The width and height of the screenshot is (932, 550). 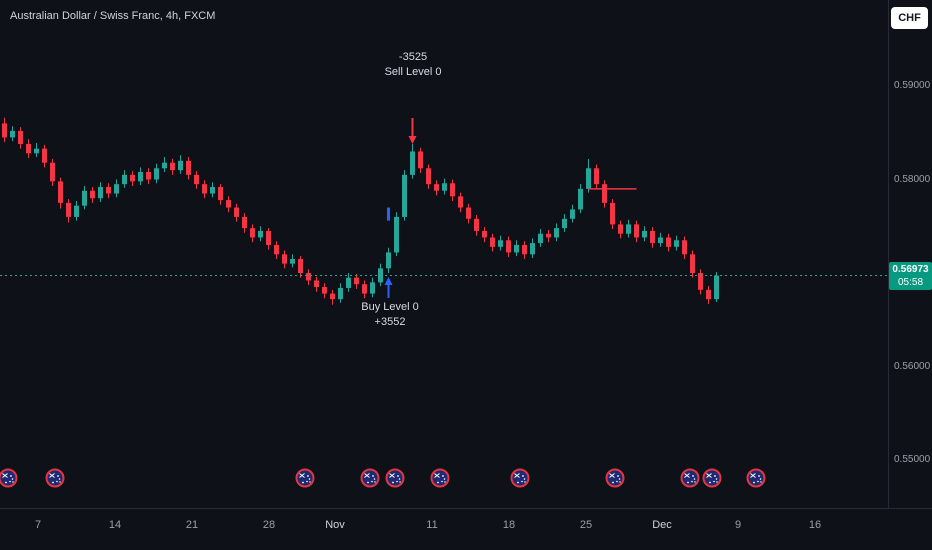 What do you see at coordinates (388, 281) in the screenshot?
I see `buy-arrow-head-icon` at bounding box center [388, 281].